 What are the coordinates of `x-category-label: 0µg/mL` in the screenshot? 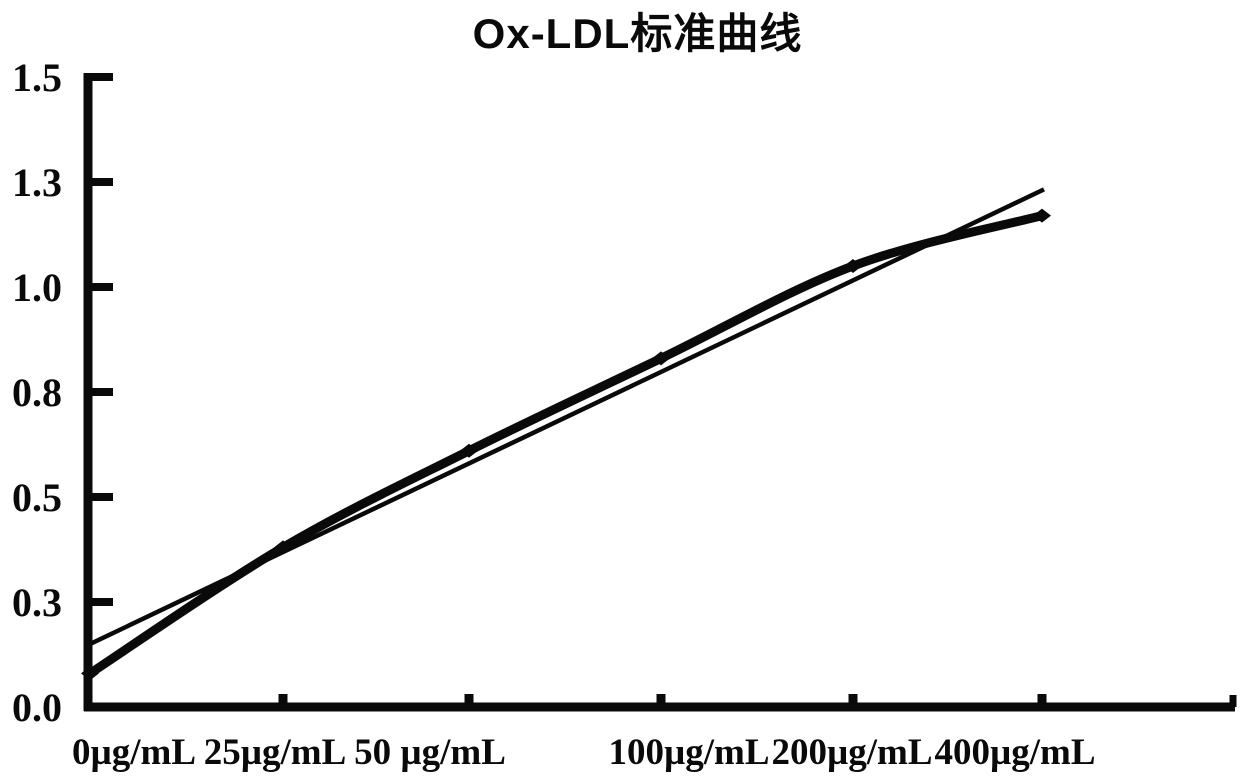 It's located at (134, 752).